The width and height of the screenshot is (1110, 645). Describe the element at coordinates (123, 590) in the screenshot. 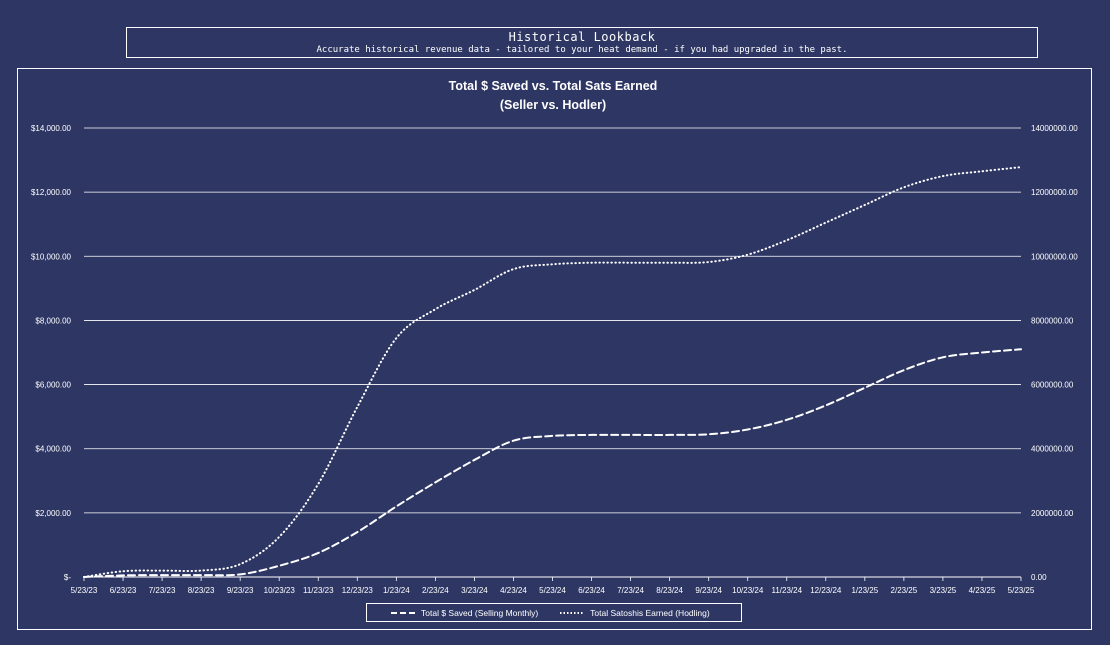

I see `x-tick-label: 6/23/23` at that location.